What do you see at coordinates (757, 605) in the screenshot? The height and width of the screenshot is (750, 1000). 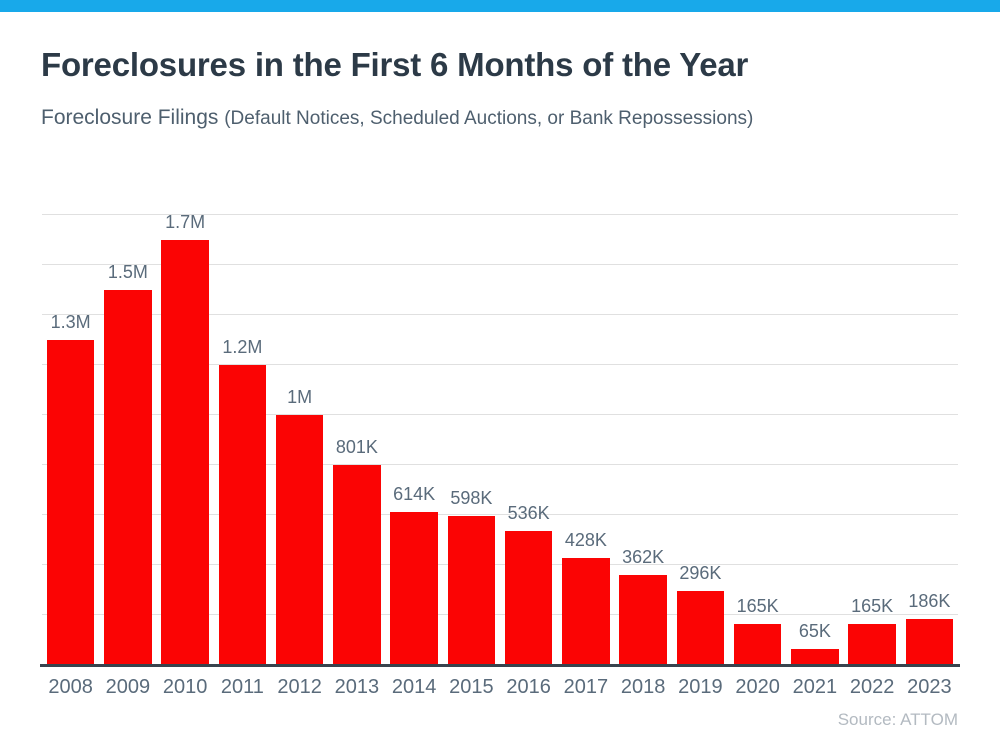 I see `bar-value-label-2020: 165K` at bounding box center [757, 605].